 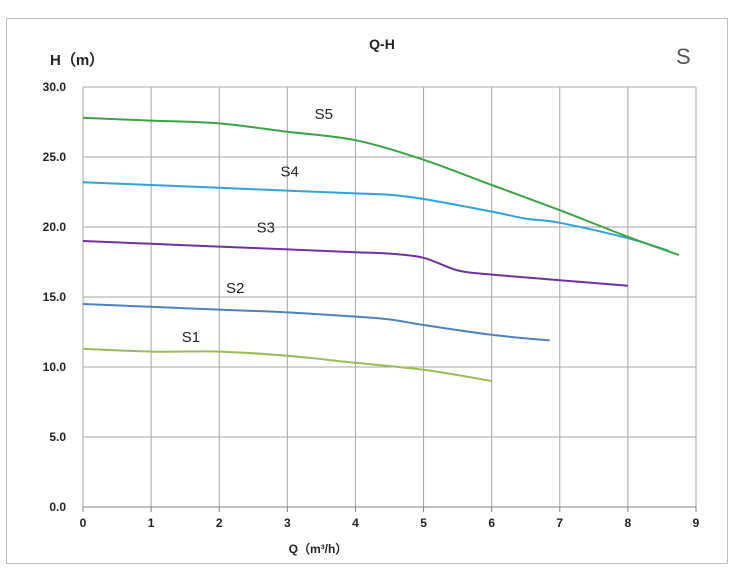 What do you see at coordinates (376, 216) in the screenshot?
I see `series-line-s4` at bounding box center [376, 216].